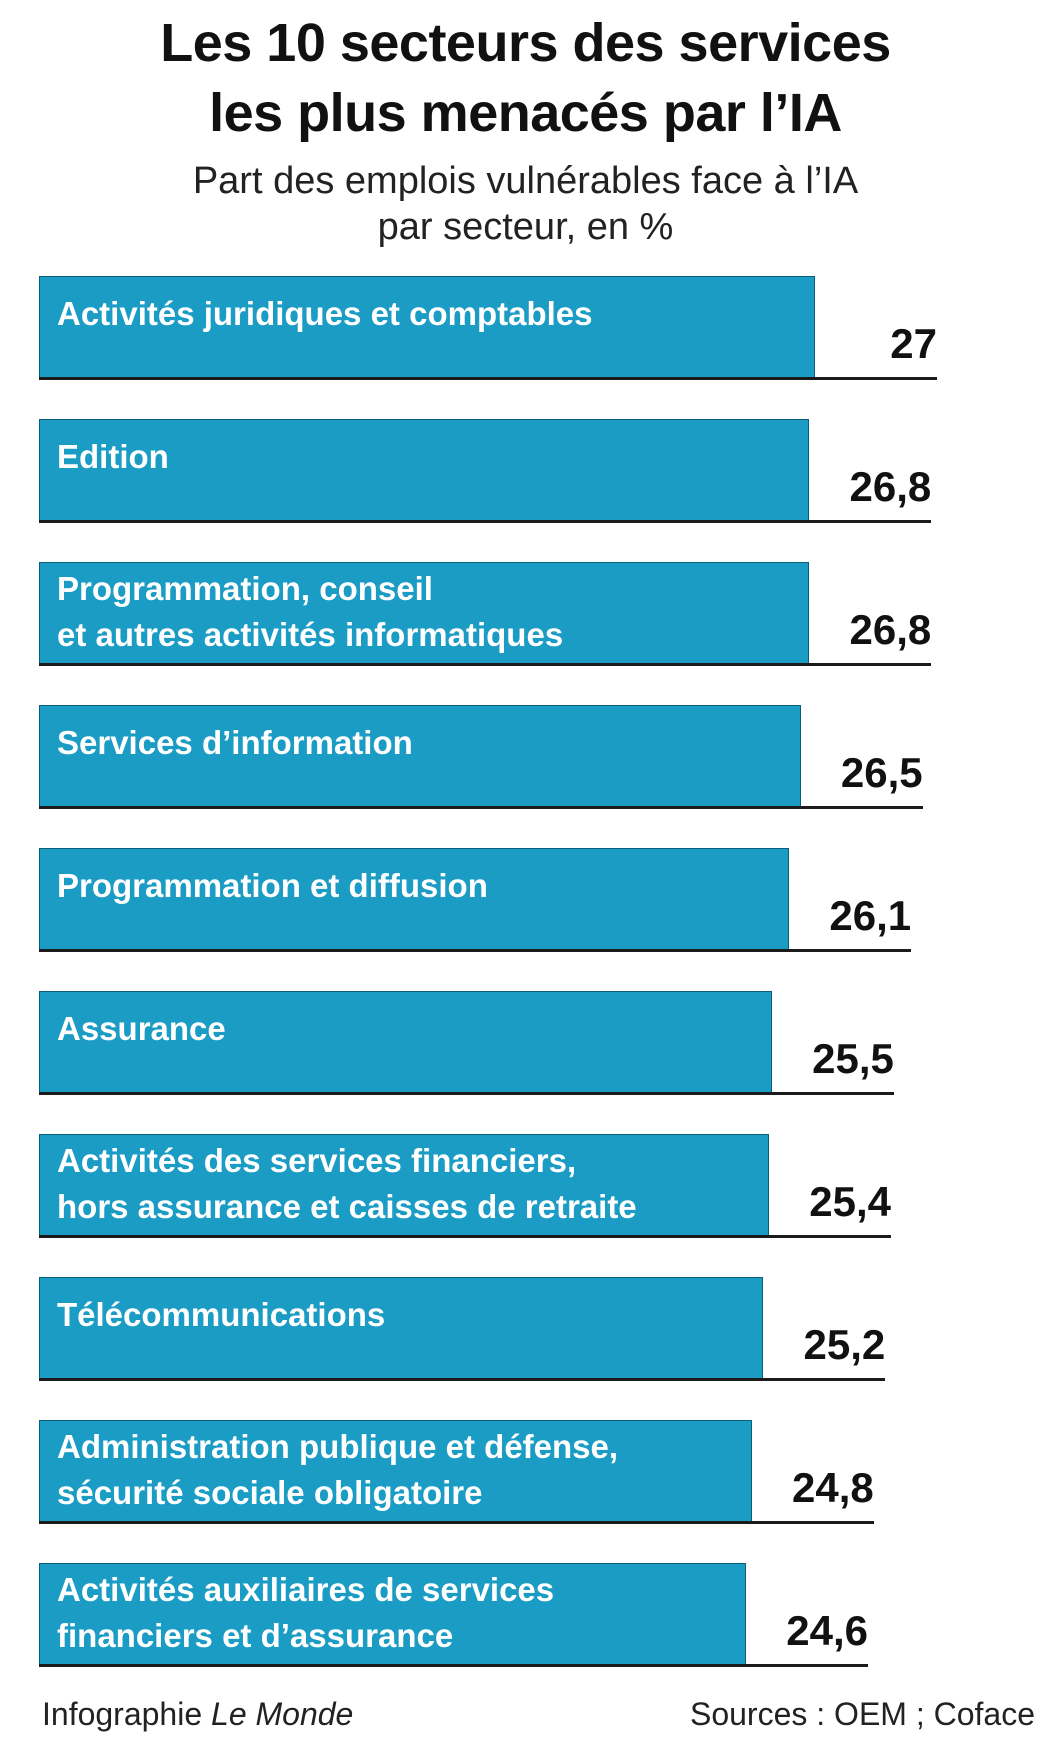 The height and width of the screenshot is (1741, 1051). I want to click on credit: Infographie Le Monde, so click(197, 1714).